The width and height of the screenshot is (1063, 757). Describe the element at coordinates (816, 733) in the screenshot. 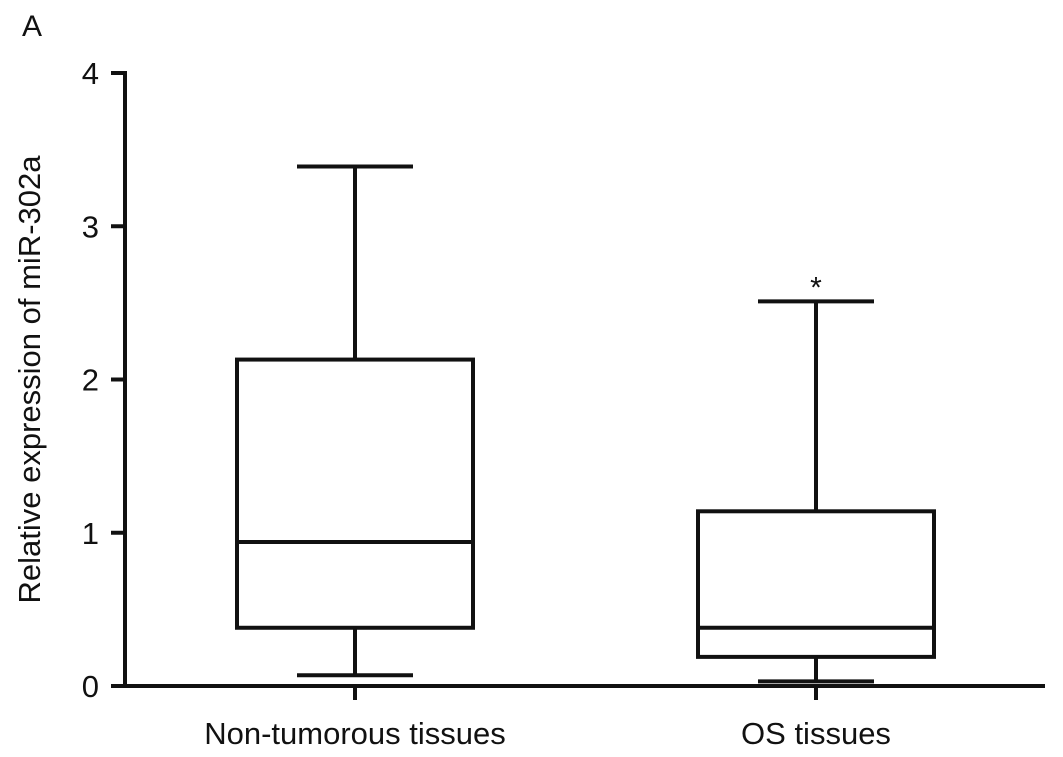

I see `x-tick-label: OS tissues` at that location.